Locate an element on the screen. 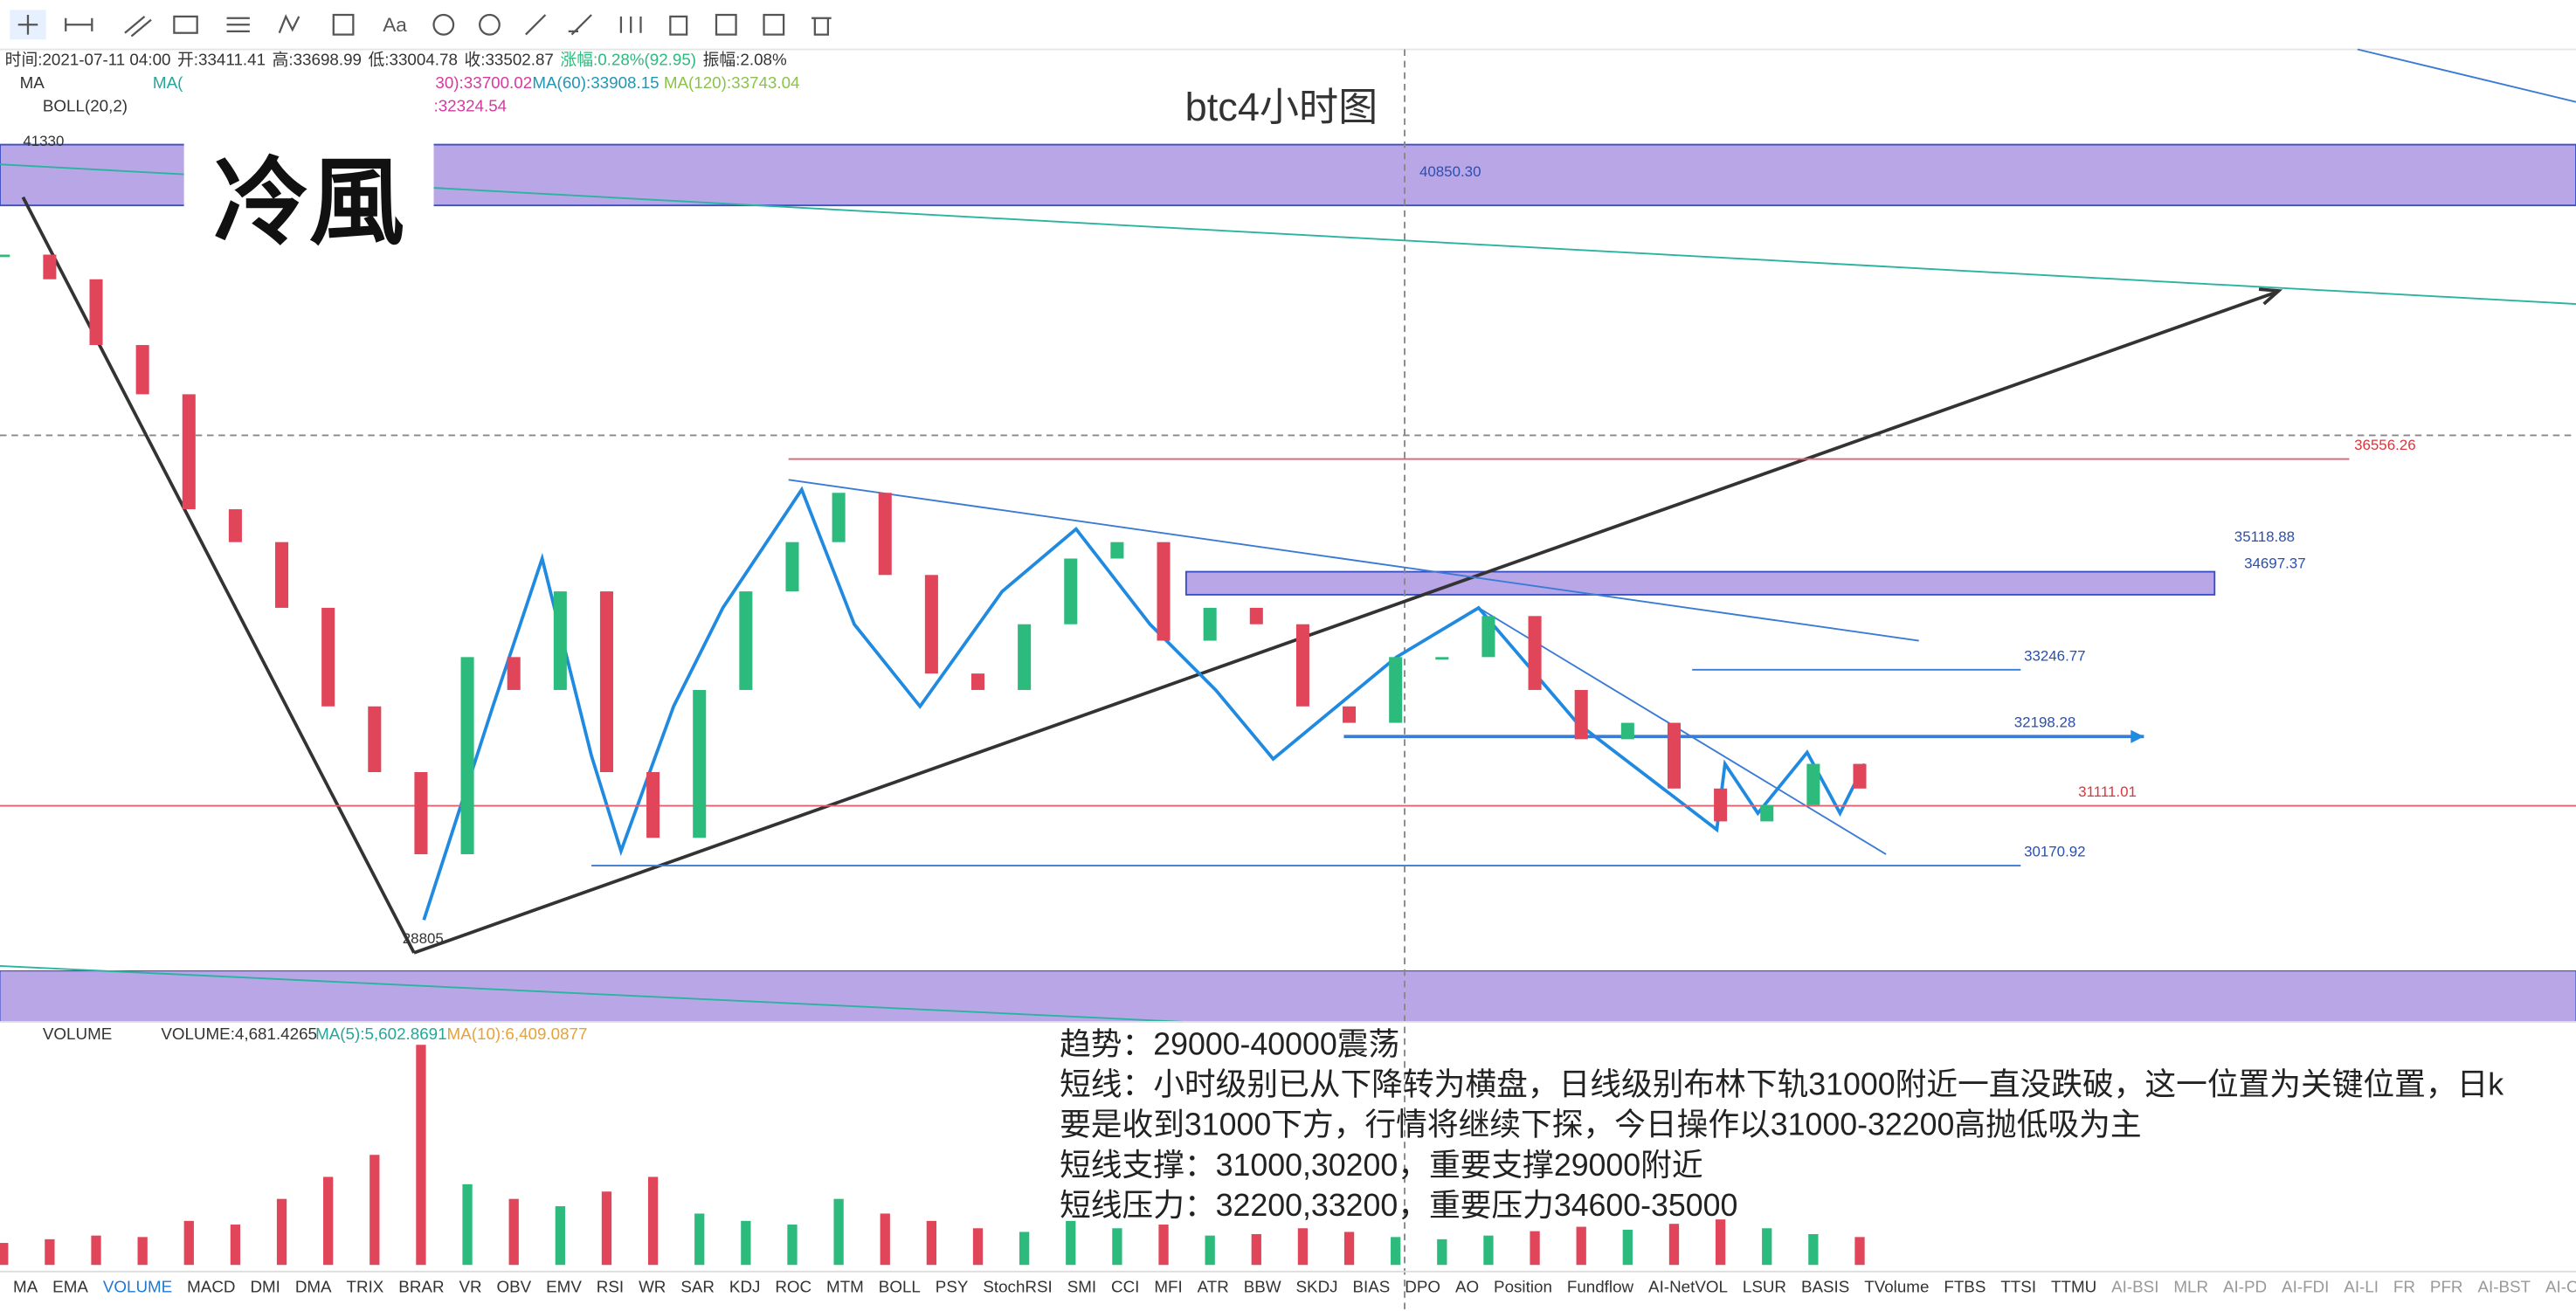 The height and width of the screenshot is (1311, 2576). indicator-tab: BOLL is located at coordinates (900, 1287).